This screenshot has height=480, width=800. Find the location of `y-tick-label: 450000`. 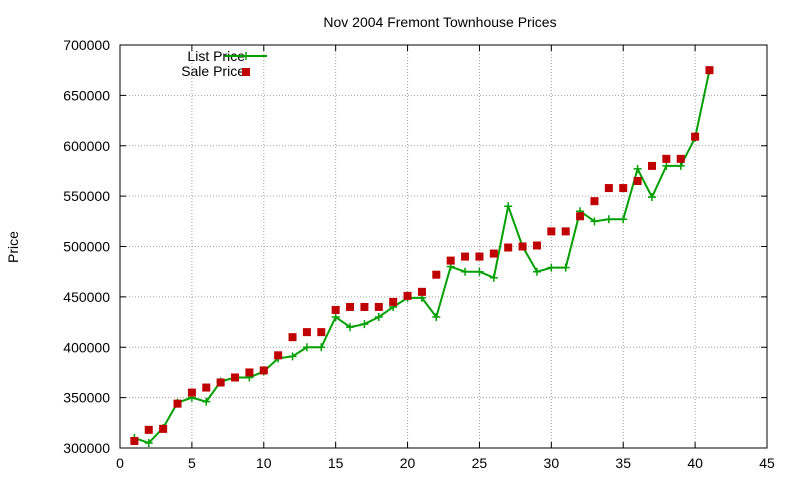

y-tick-label: 450000 is located at coordinates (86, 297).